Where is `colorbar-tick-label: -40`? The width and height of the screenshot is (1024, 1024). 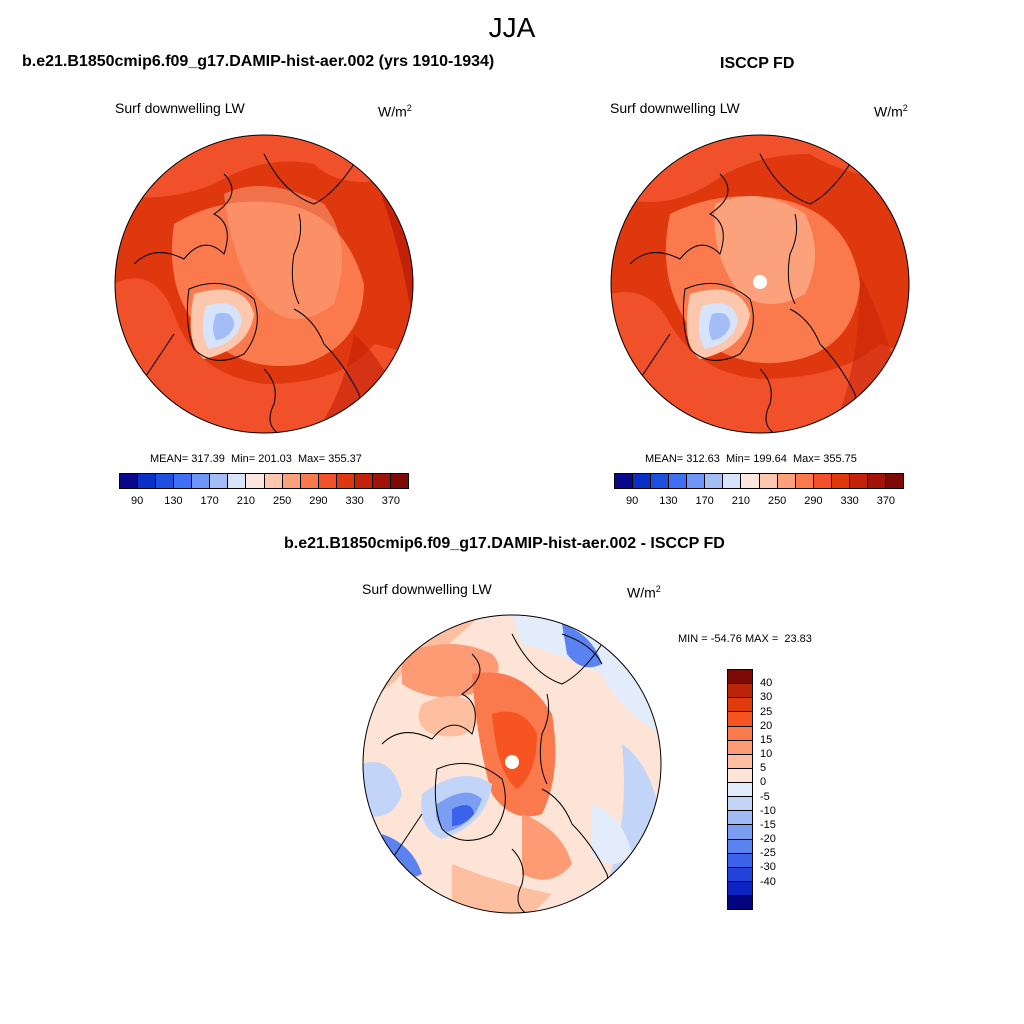 colorbar-tick-label: -40 is located at coordinates (768, 881).